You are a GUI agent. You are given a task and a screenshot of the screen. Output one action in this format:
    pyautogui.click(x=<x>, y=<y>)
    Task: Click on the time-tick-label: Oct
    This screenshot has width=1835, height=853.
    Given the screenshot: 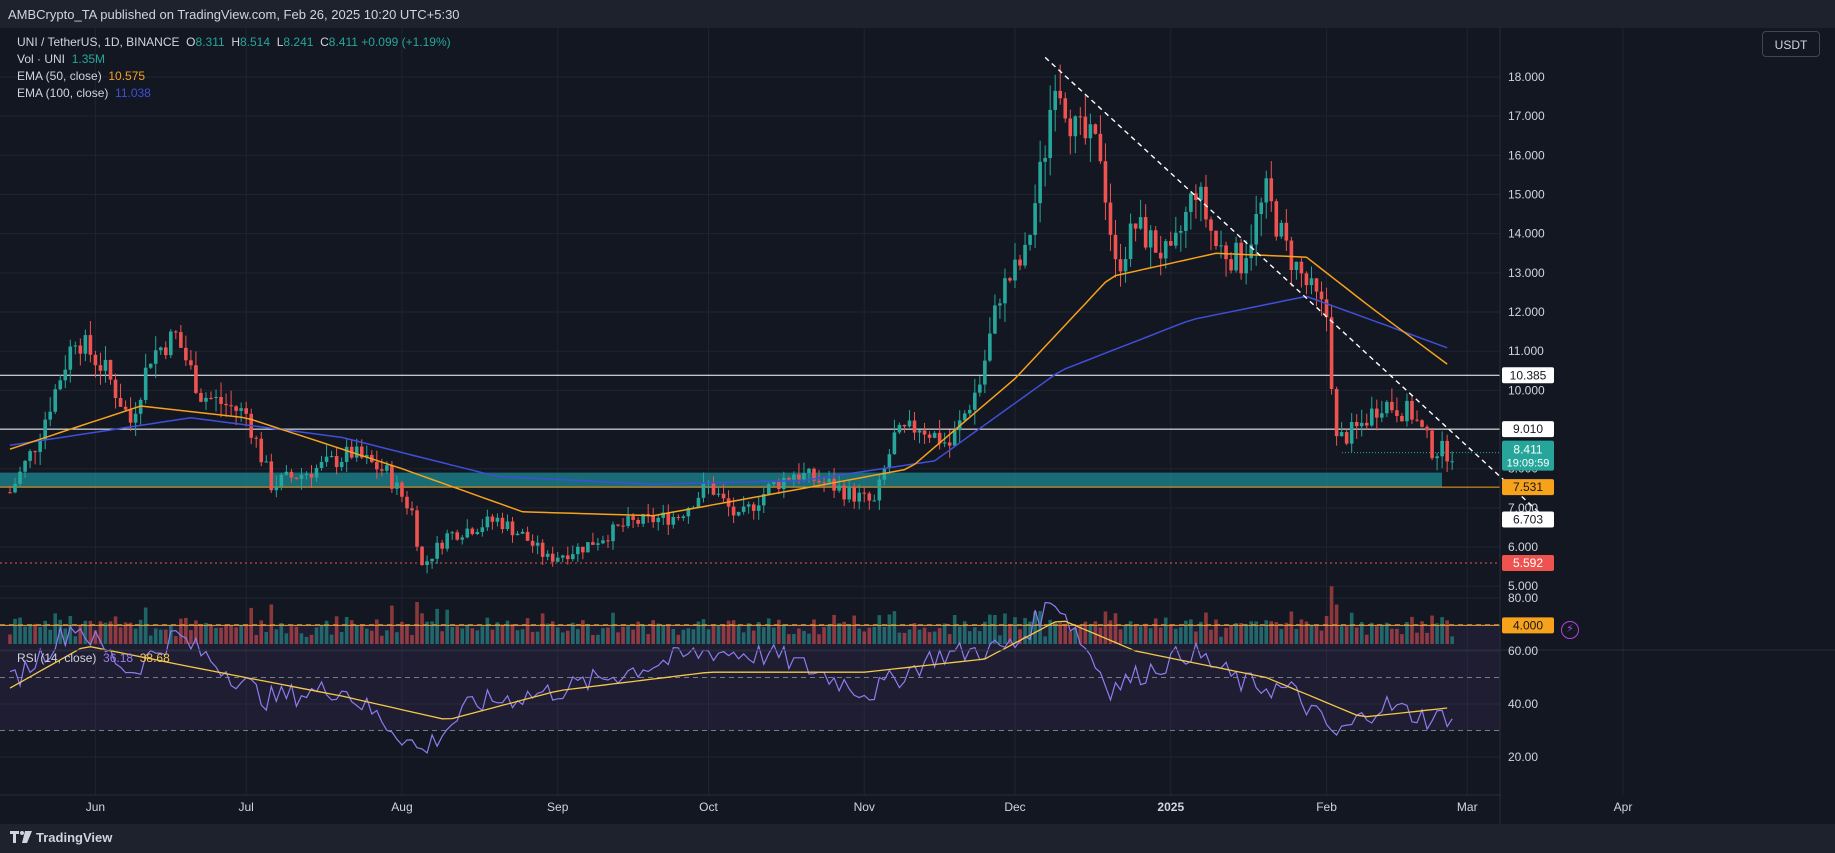 What is the action you would take?
    pyautogui.click(x=708, y=807)
    